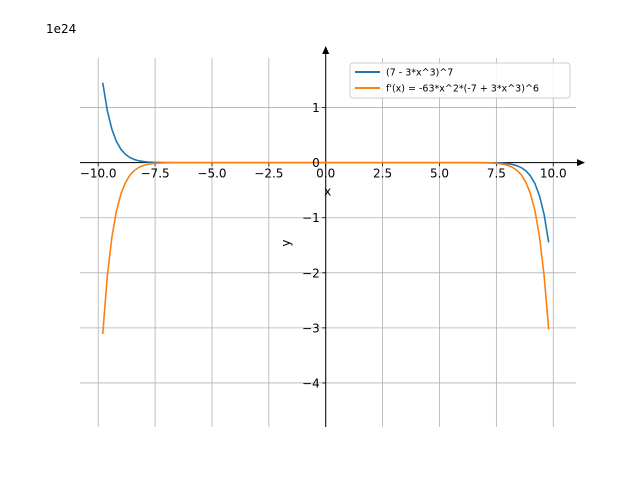 The height and width of the screenshot is (480, 640). I want to click on x-tick-label: −7.5, so click(155, 174).